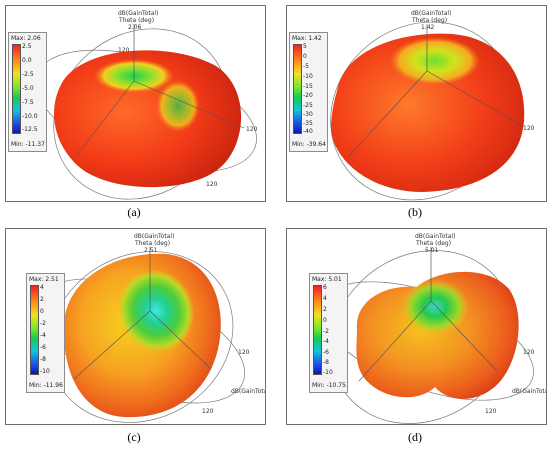 The width and height of the screenshot is (550, 450). What do you see at coordinates (431, 13) in the screenshot?
I see `axis-quantity-b: dB(GainTotal)` at bounding box center [431, 13].